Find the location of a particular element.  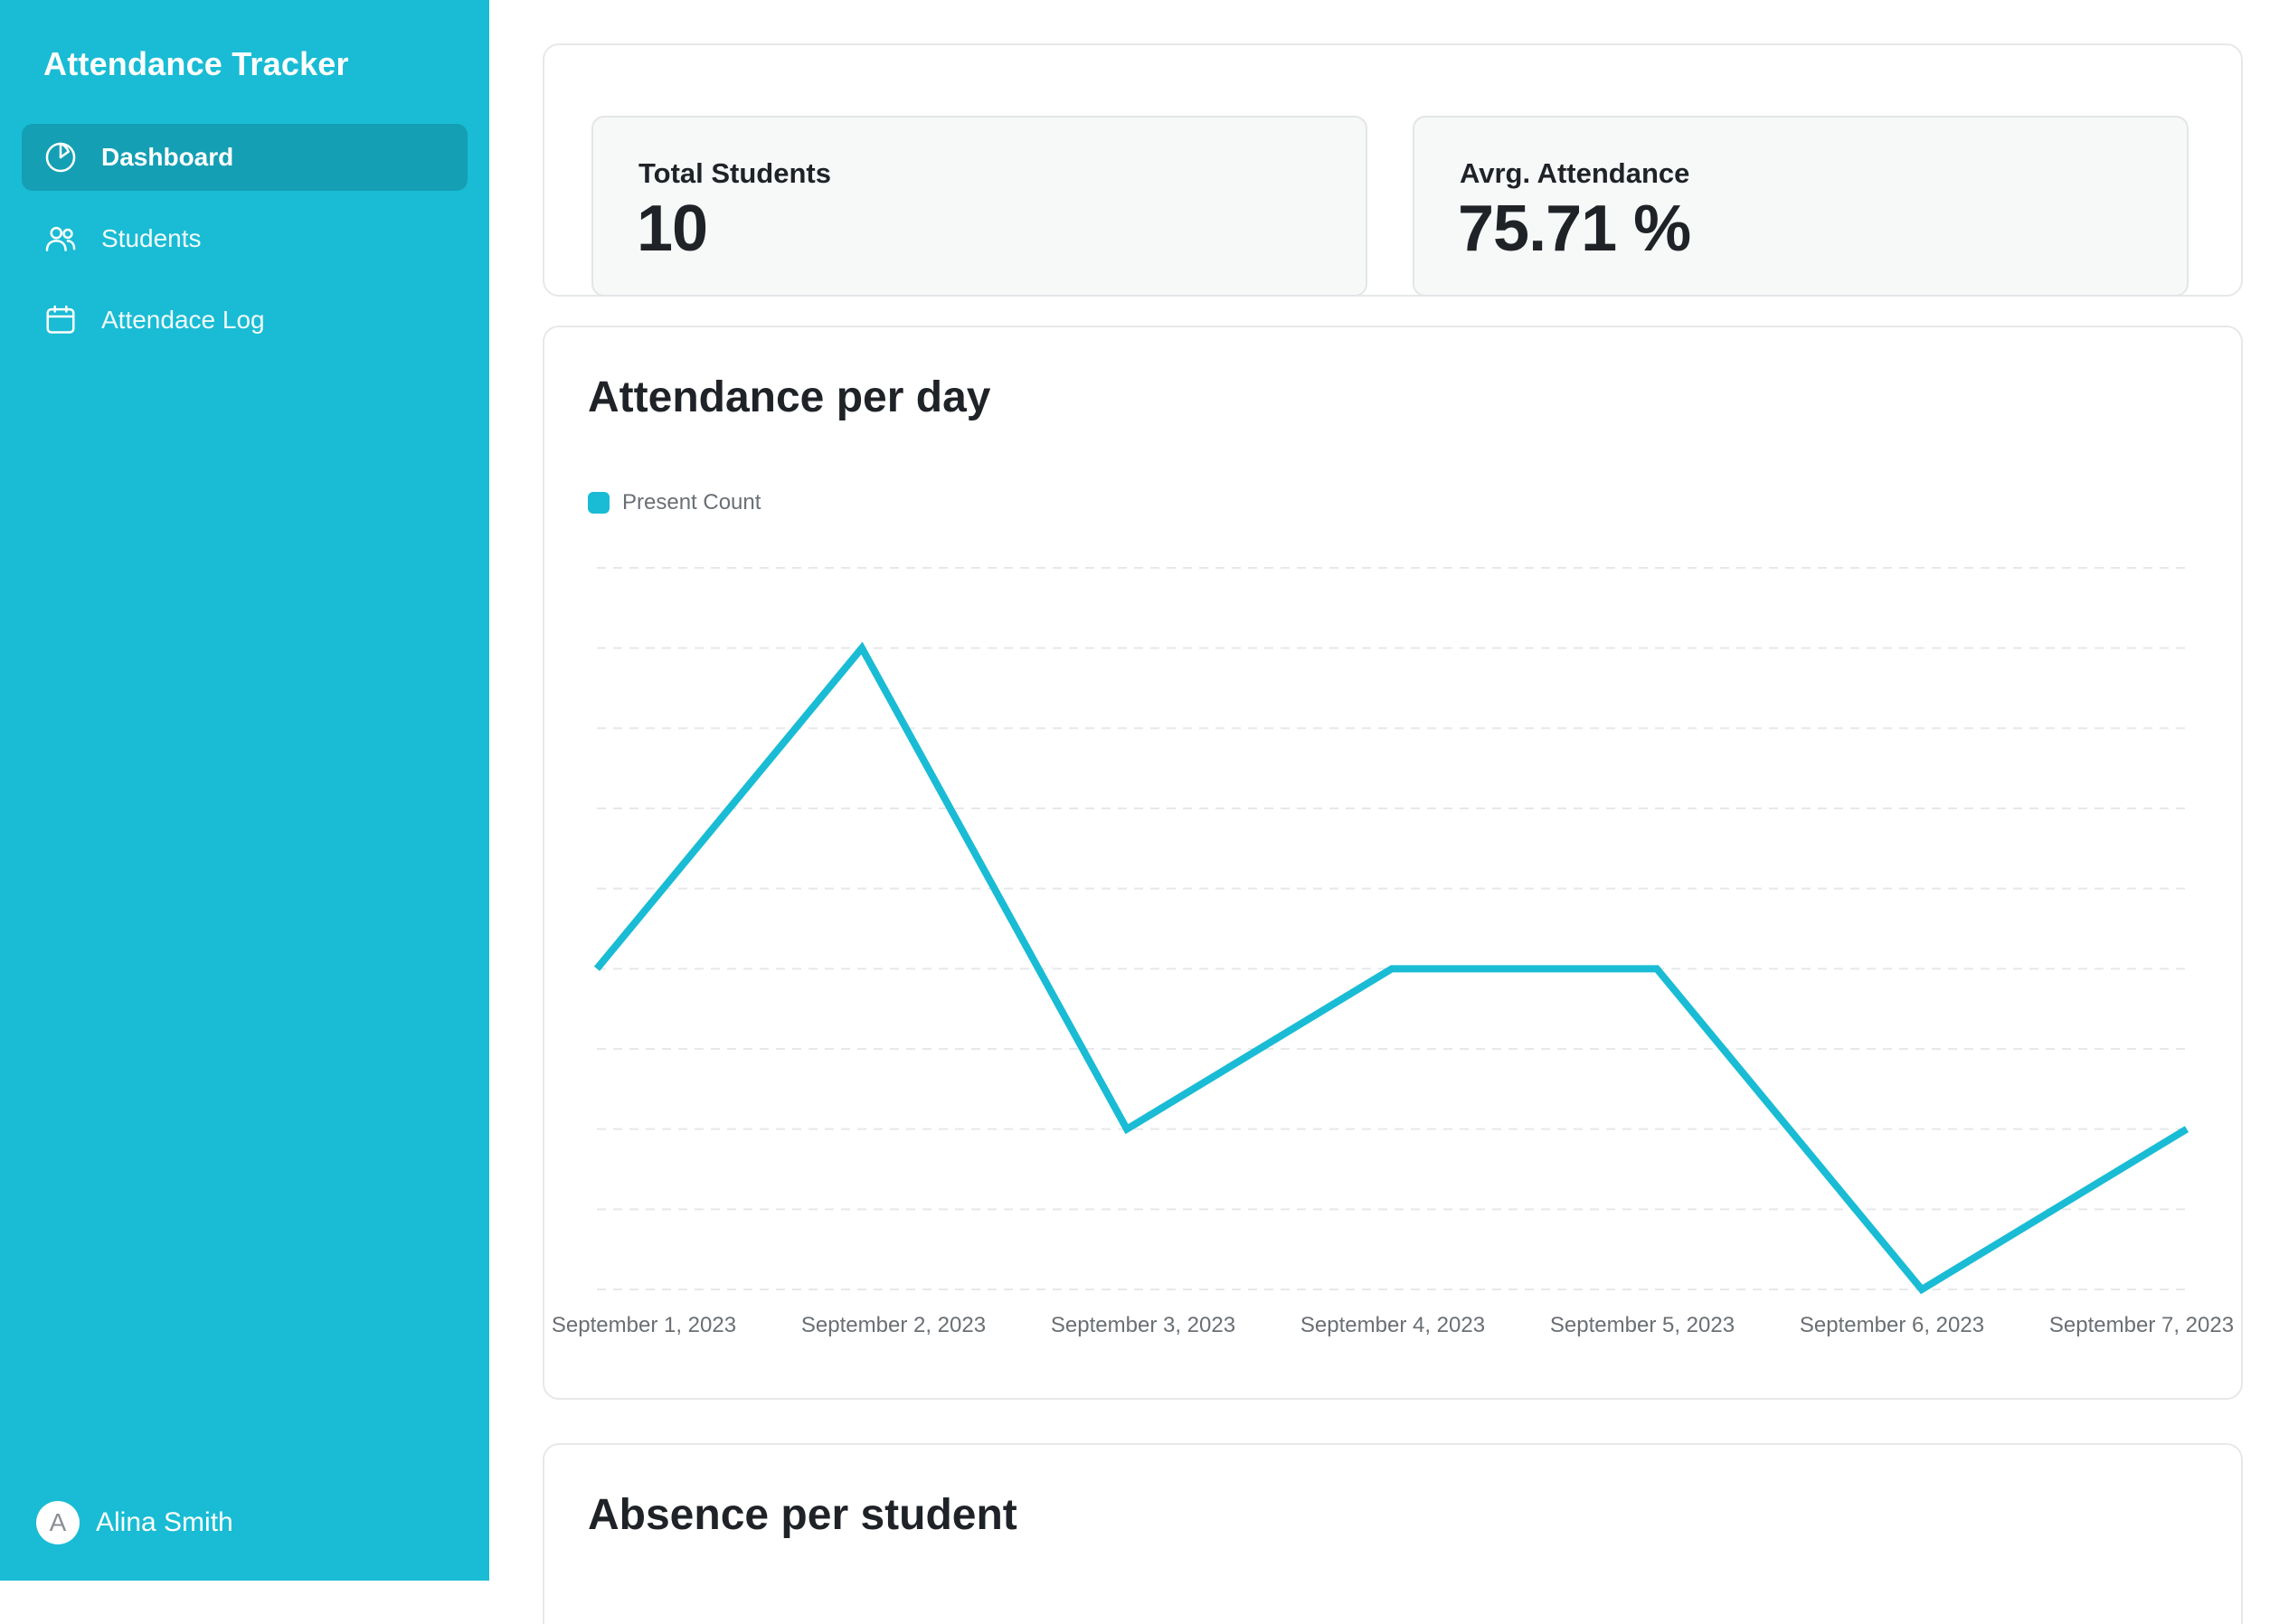

chart-legend: Present Count is located at coordinates (674, 503).